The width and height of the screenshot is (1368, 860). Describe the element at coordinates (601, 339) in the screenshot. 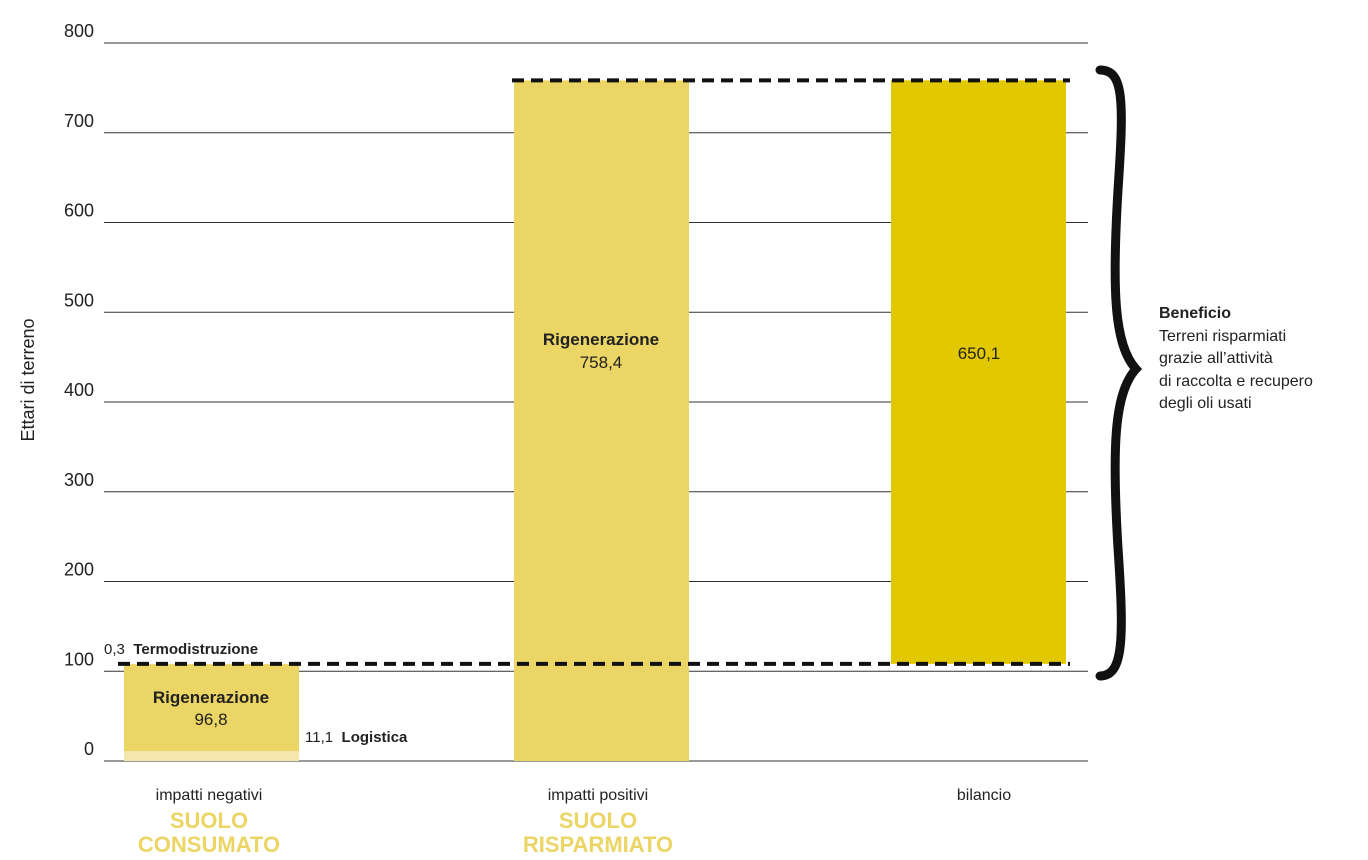

I see `pos-rigenerazione-label: Rigenerazione` at that location.